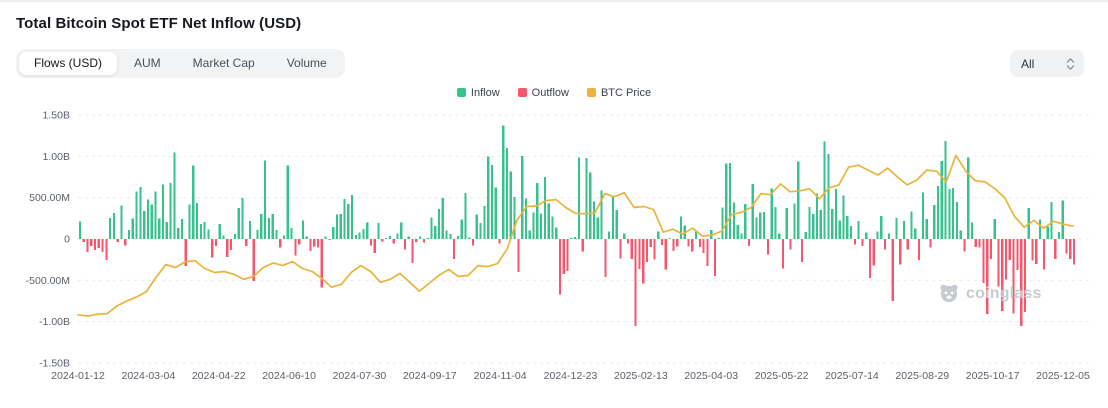 This screenshot has width=1108, height=408. What do you see at coordinates (543, 93) in the screenshot?
I see `legend-item-outflow: Outflow` at bounding box center [543, 93].